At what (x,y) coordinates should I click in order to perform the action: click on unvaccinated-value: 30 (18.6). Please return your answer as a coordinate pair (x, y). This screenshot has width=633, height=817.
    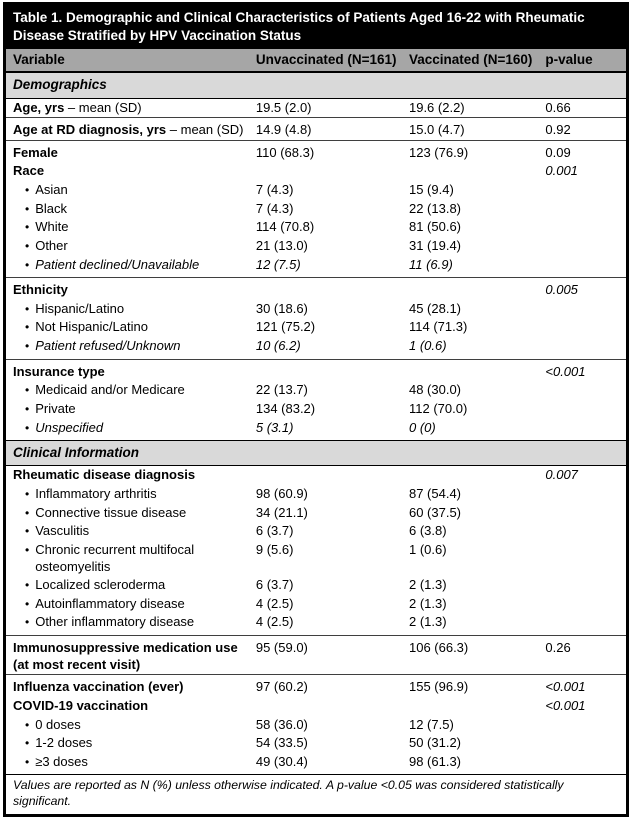
    Looking at the image, I should click on (281, 308).